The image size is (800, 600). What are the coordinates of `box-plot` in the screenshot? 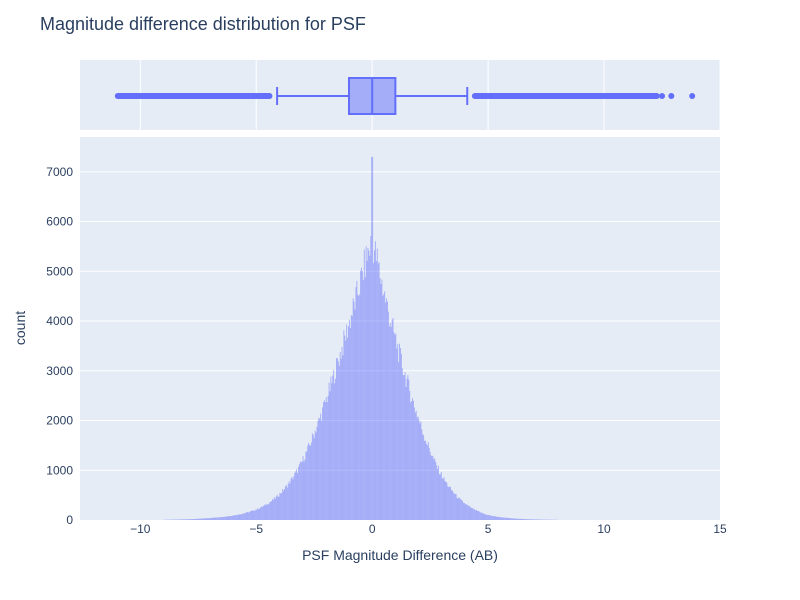 It's located at (405, 96).